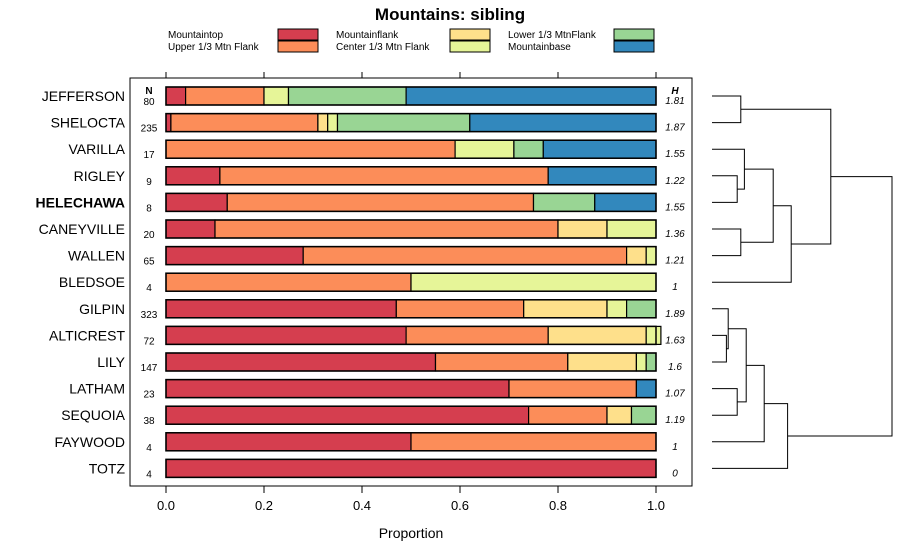 The image size is (900, 560). I want to click on x-tick-label: 0.8, so click(558, 505).